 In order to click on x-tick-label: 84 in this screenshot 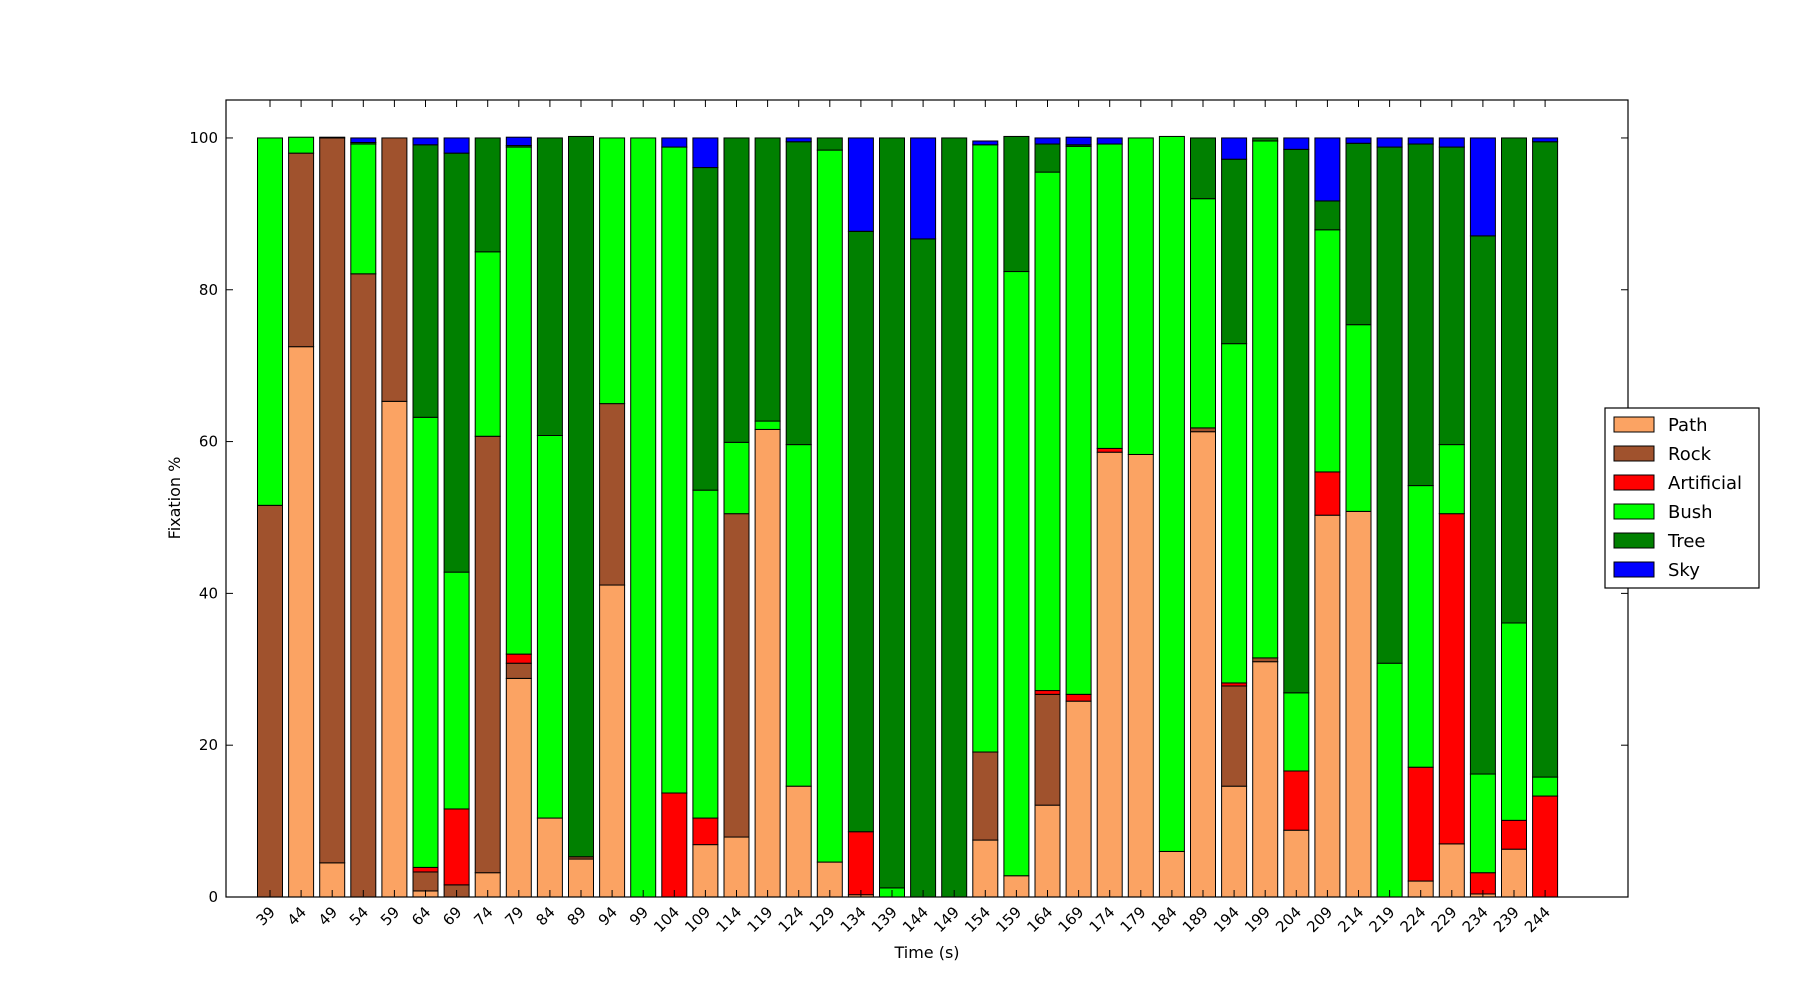, I will do `click(545, 916)`.